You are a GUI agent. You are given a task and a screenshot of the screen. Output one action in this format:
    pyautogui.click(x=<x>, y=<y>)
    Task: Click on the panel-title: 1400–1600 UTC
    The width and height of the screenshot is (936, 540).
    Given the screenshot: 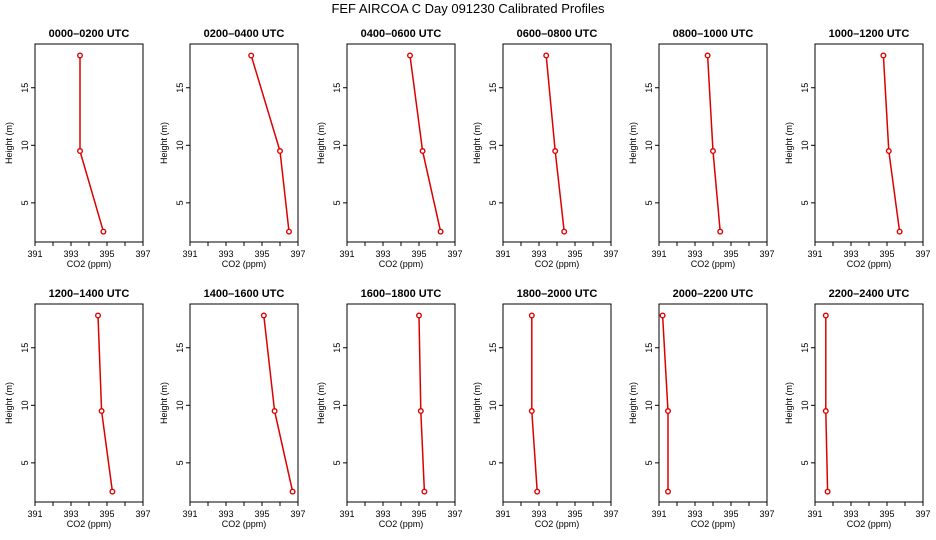 What is the action you would take?
    pyautogui.click(x=244, y=294)
    